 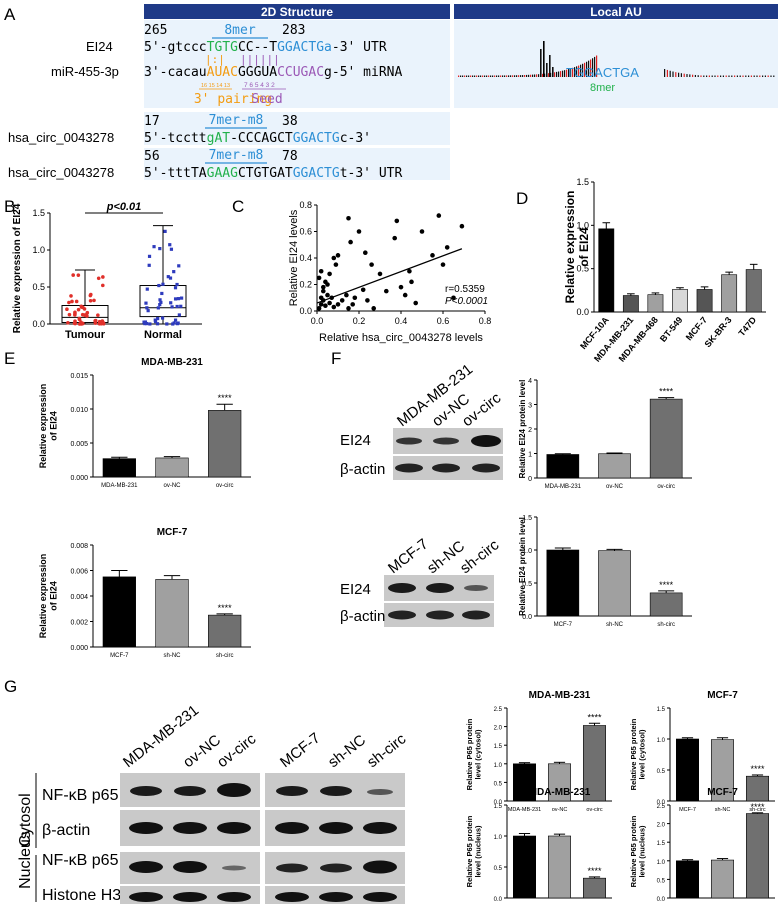 I want to click on seq-segment: 5'-gtccc, so click(x=175, y=47).